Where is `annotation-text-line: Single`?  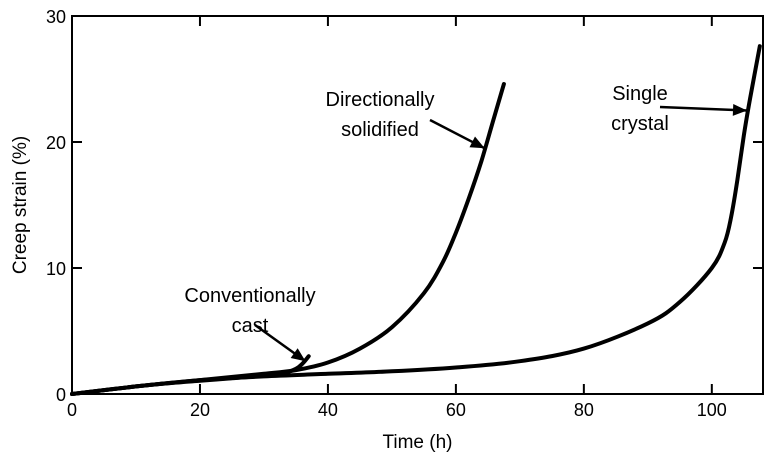 annotation-text-line: Single is located at coordinates (640, 94).